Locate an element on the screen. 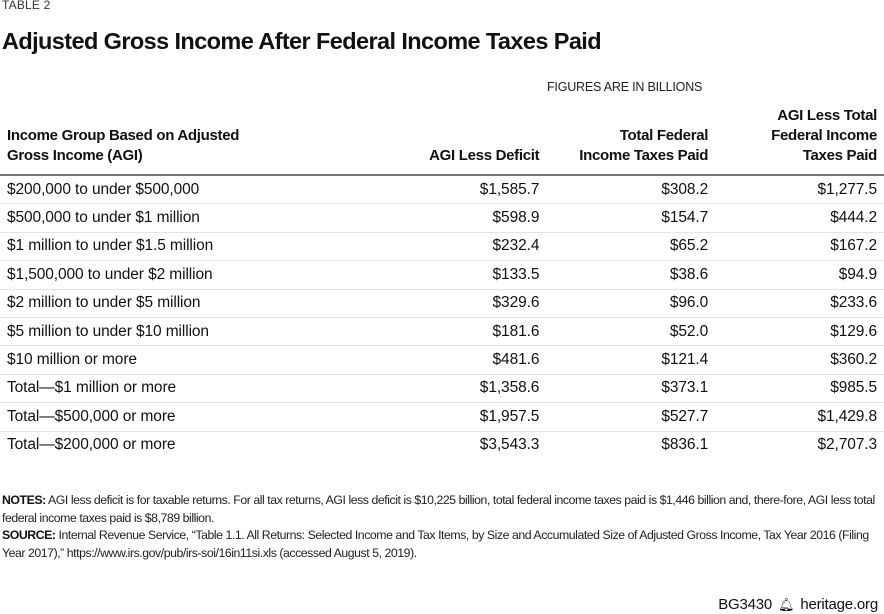 The image size is (884, 614). column-header-line: AGI Less Deficit is located at coordinates (484, 155).